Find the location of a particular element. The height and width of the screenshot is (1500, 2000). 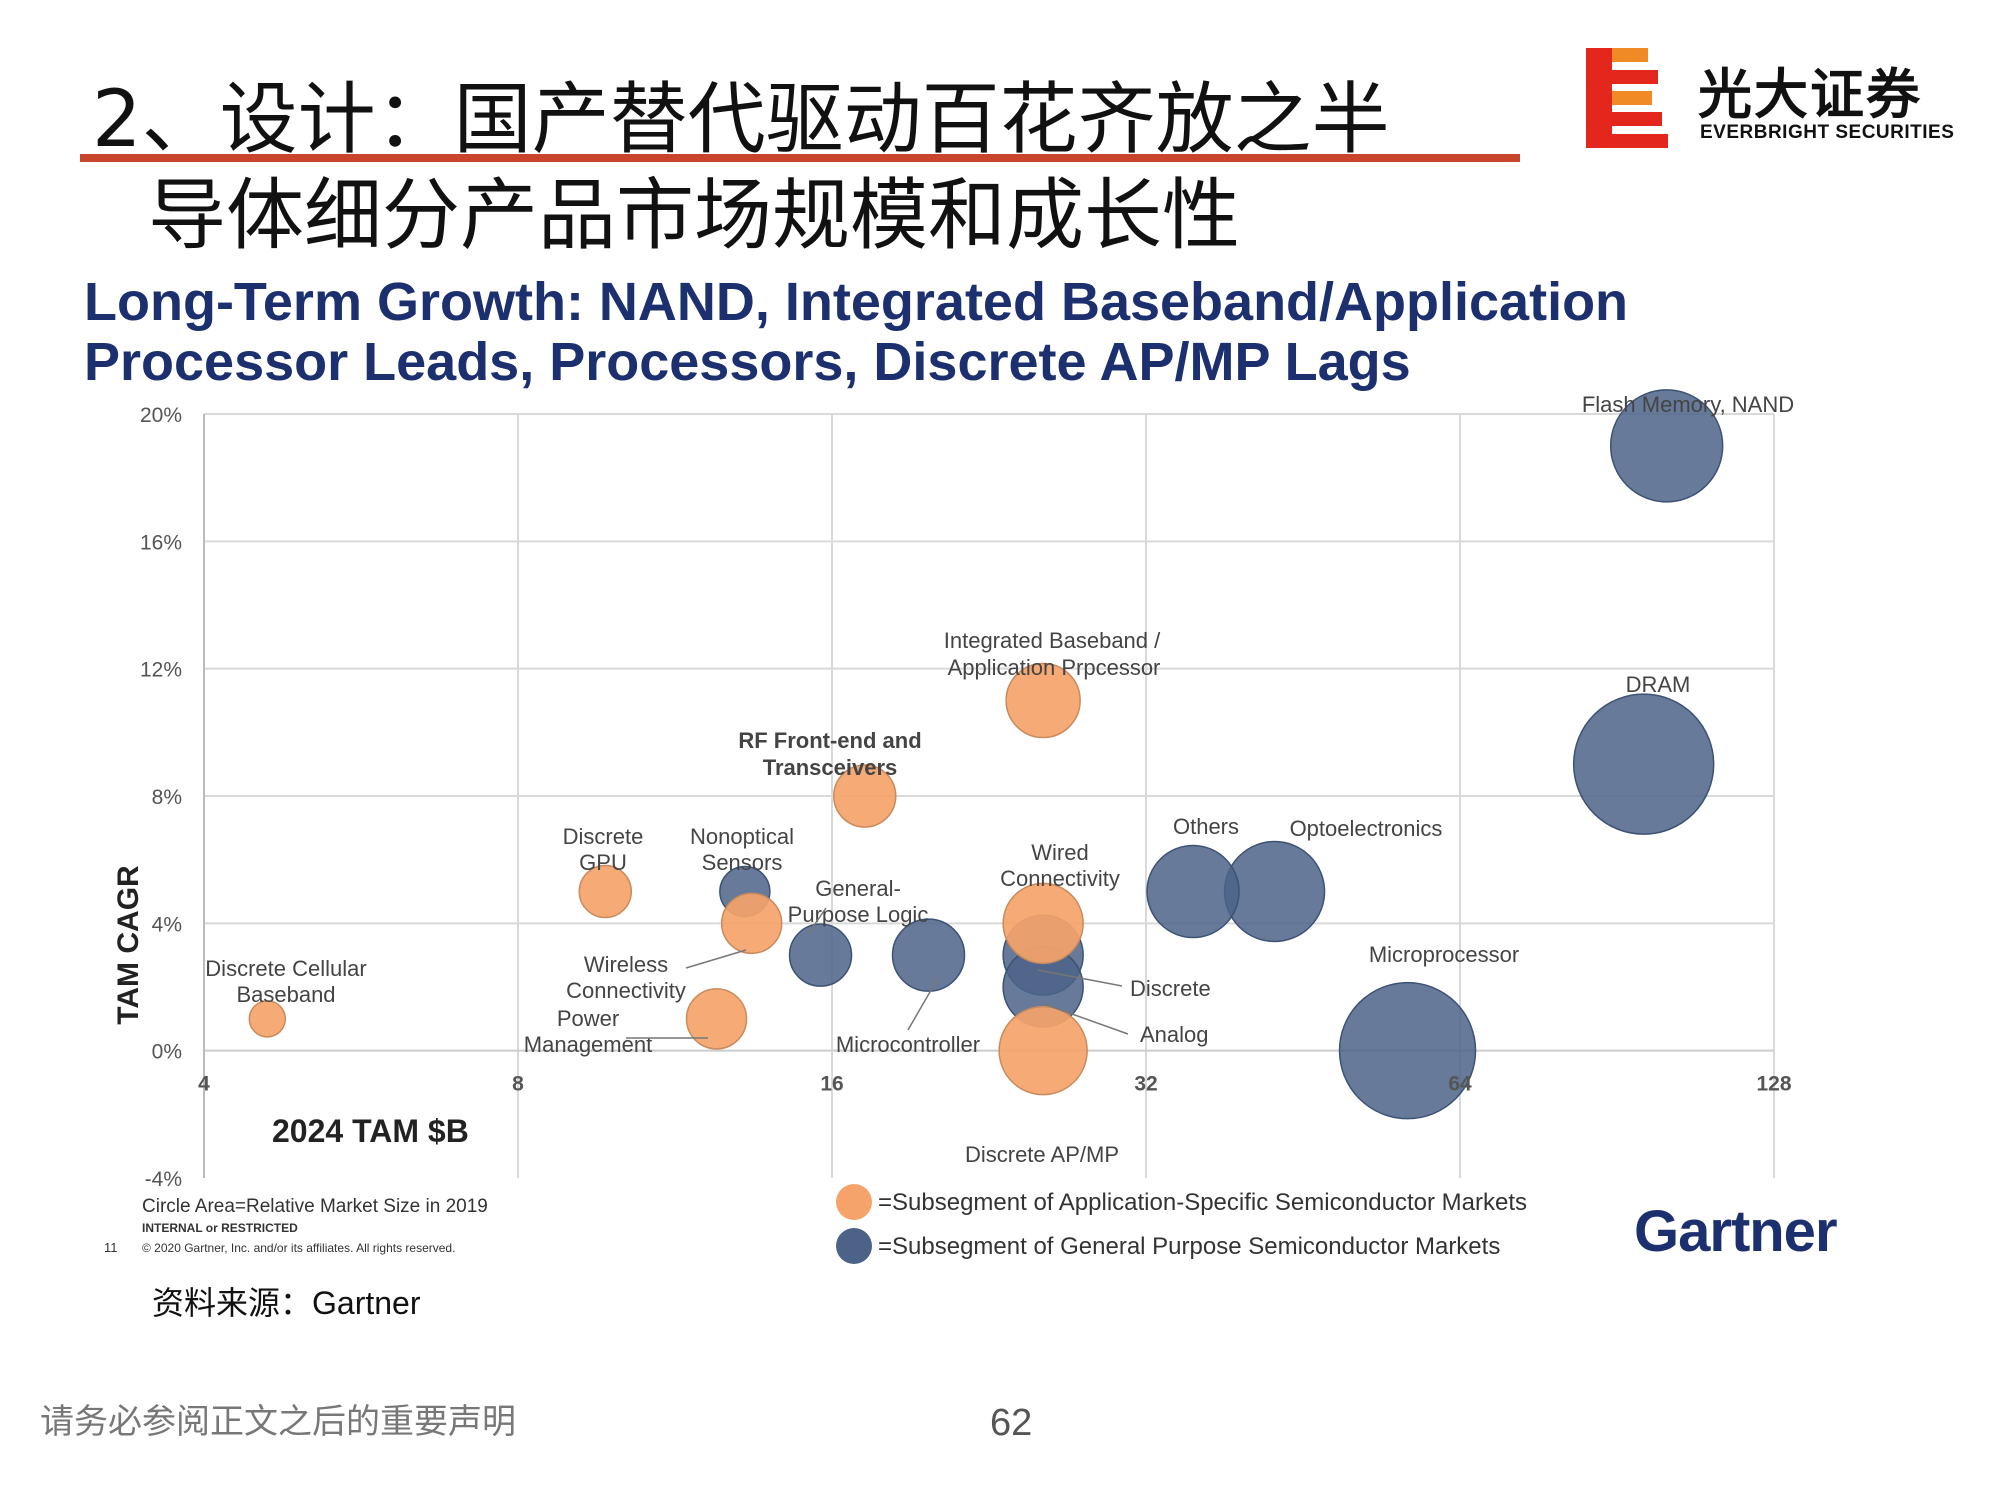

bubble-label: Power Management is located at coordinates (588, 1031).